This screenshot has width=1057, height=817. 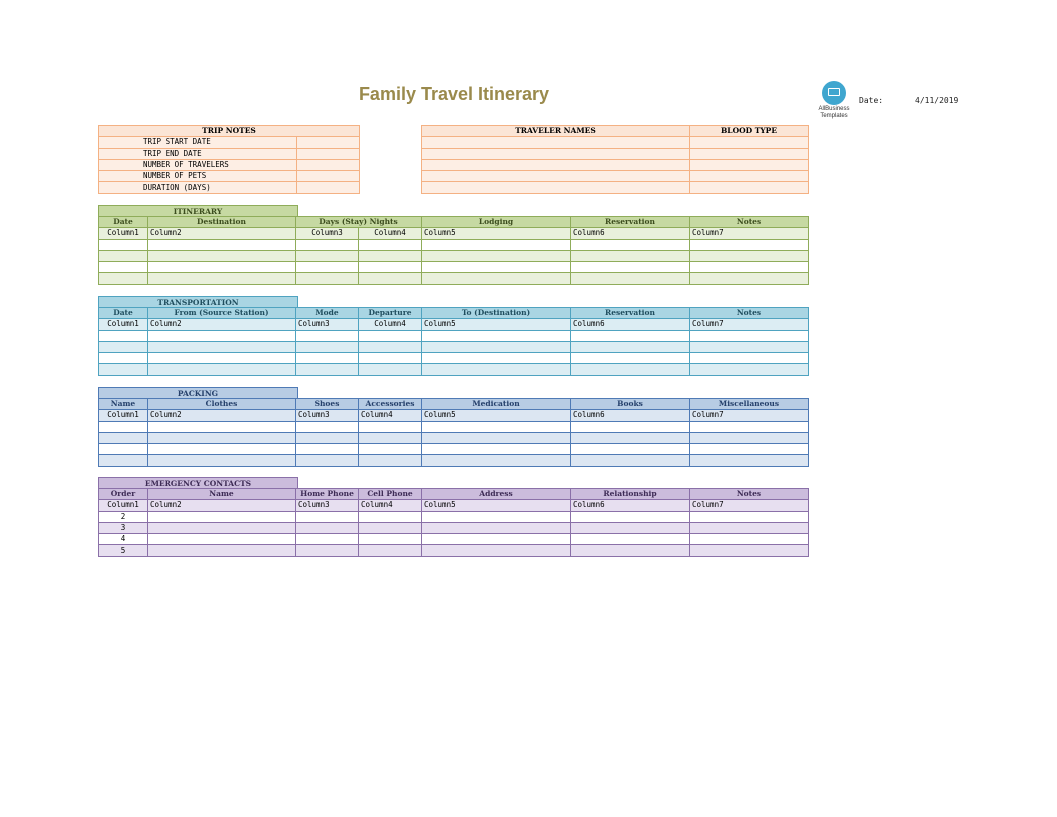 What do you see at coordinates (123, 539) in the screenshot?
I see `order-cell: 4` at bounding box center [123, 539].